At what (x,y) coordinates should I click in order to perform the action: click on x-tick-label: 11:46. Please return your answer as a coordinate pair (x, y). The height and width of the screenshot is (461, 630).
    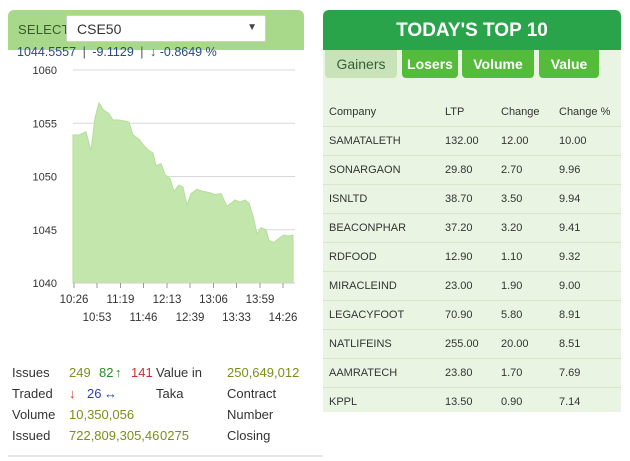
    Looking at the image, I should click on (144, 318).